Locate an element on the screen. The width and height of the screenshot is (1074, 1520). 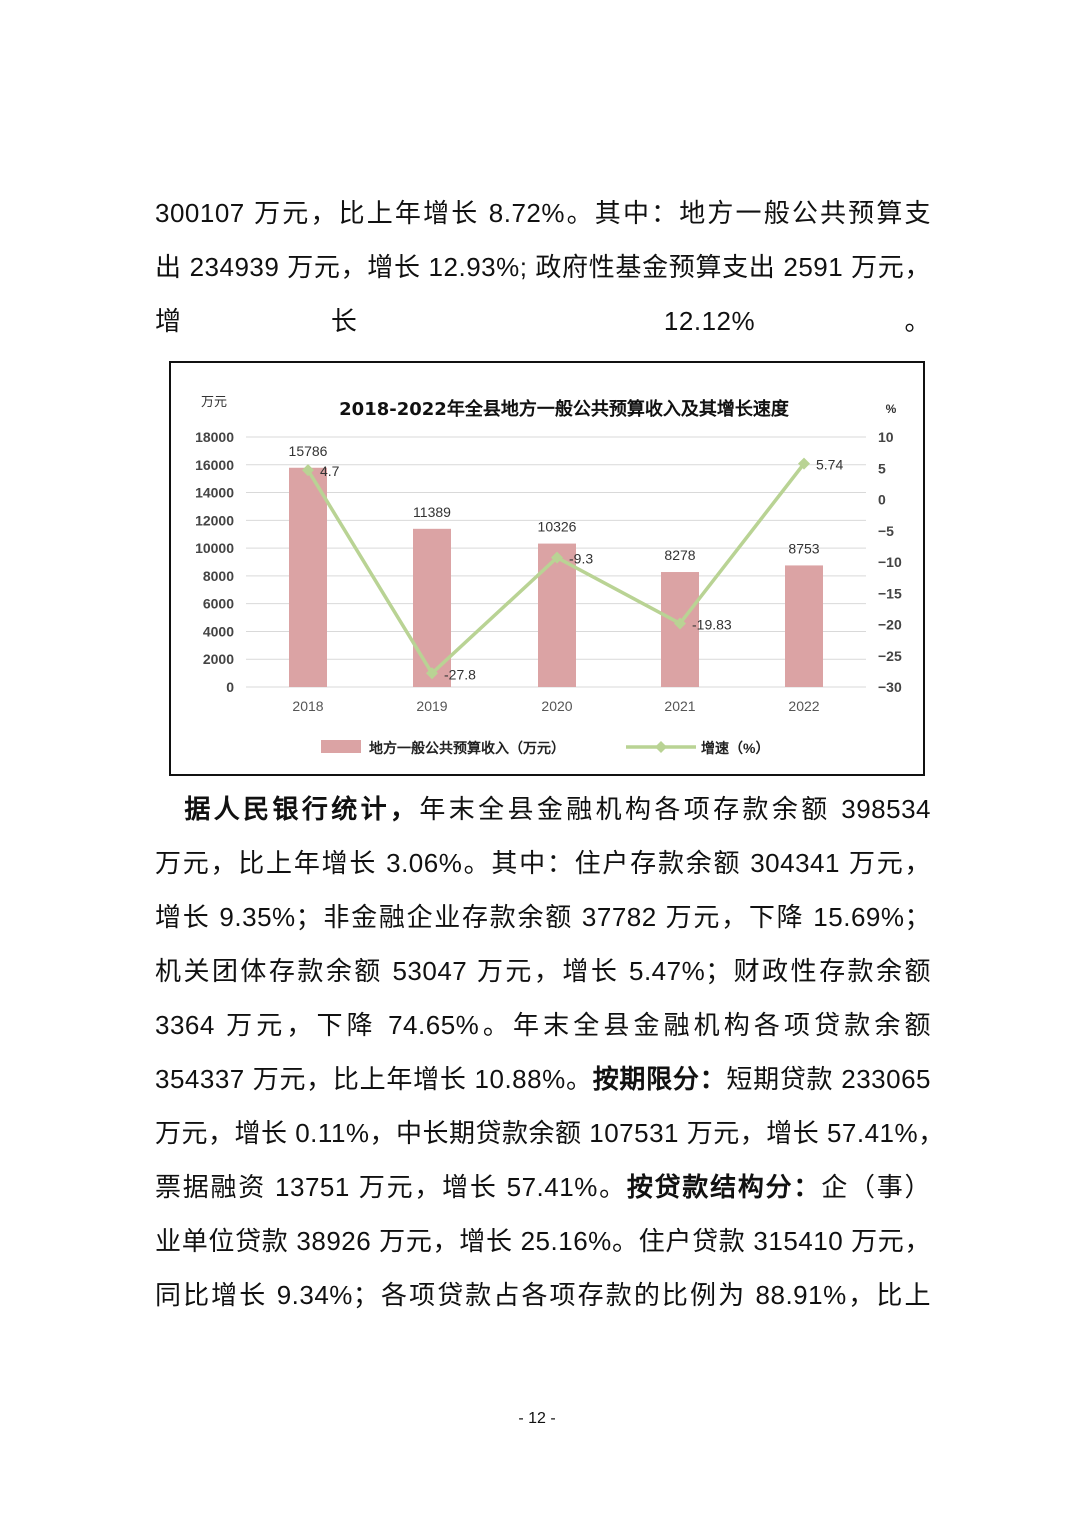
y-tick-label: 10000 is located at coordinates (214, 548).